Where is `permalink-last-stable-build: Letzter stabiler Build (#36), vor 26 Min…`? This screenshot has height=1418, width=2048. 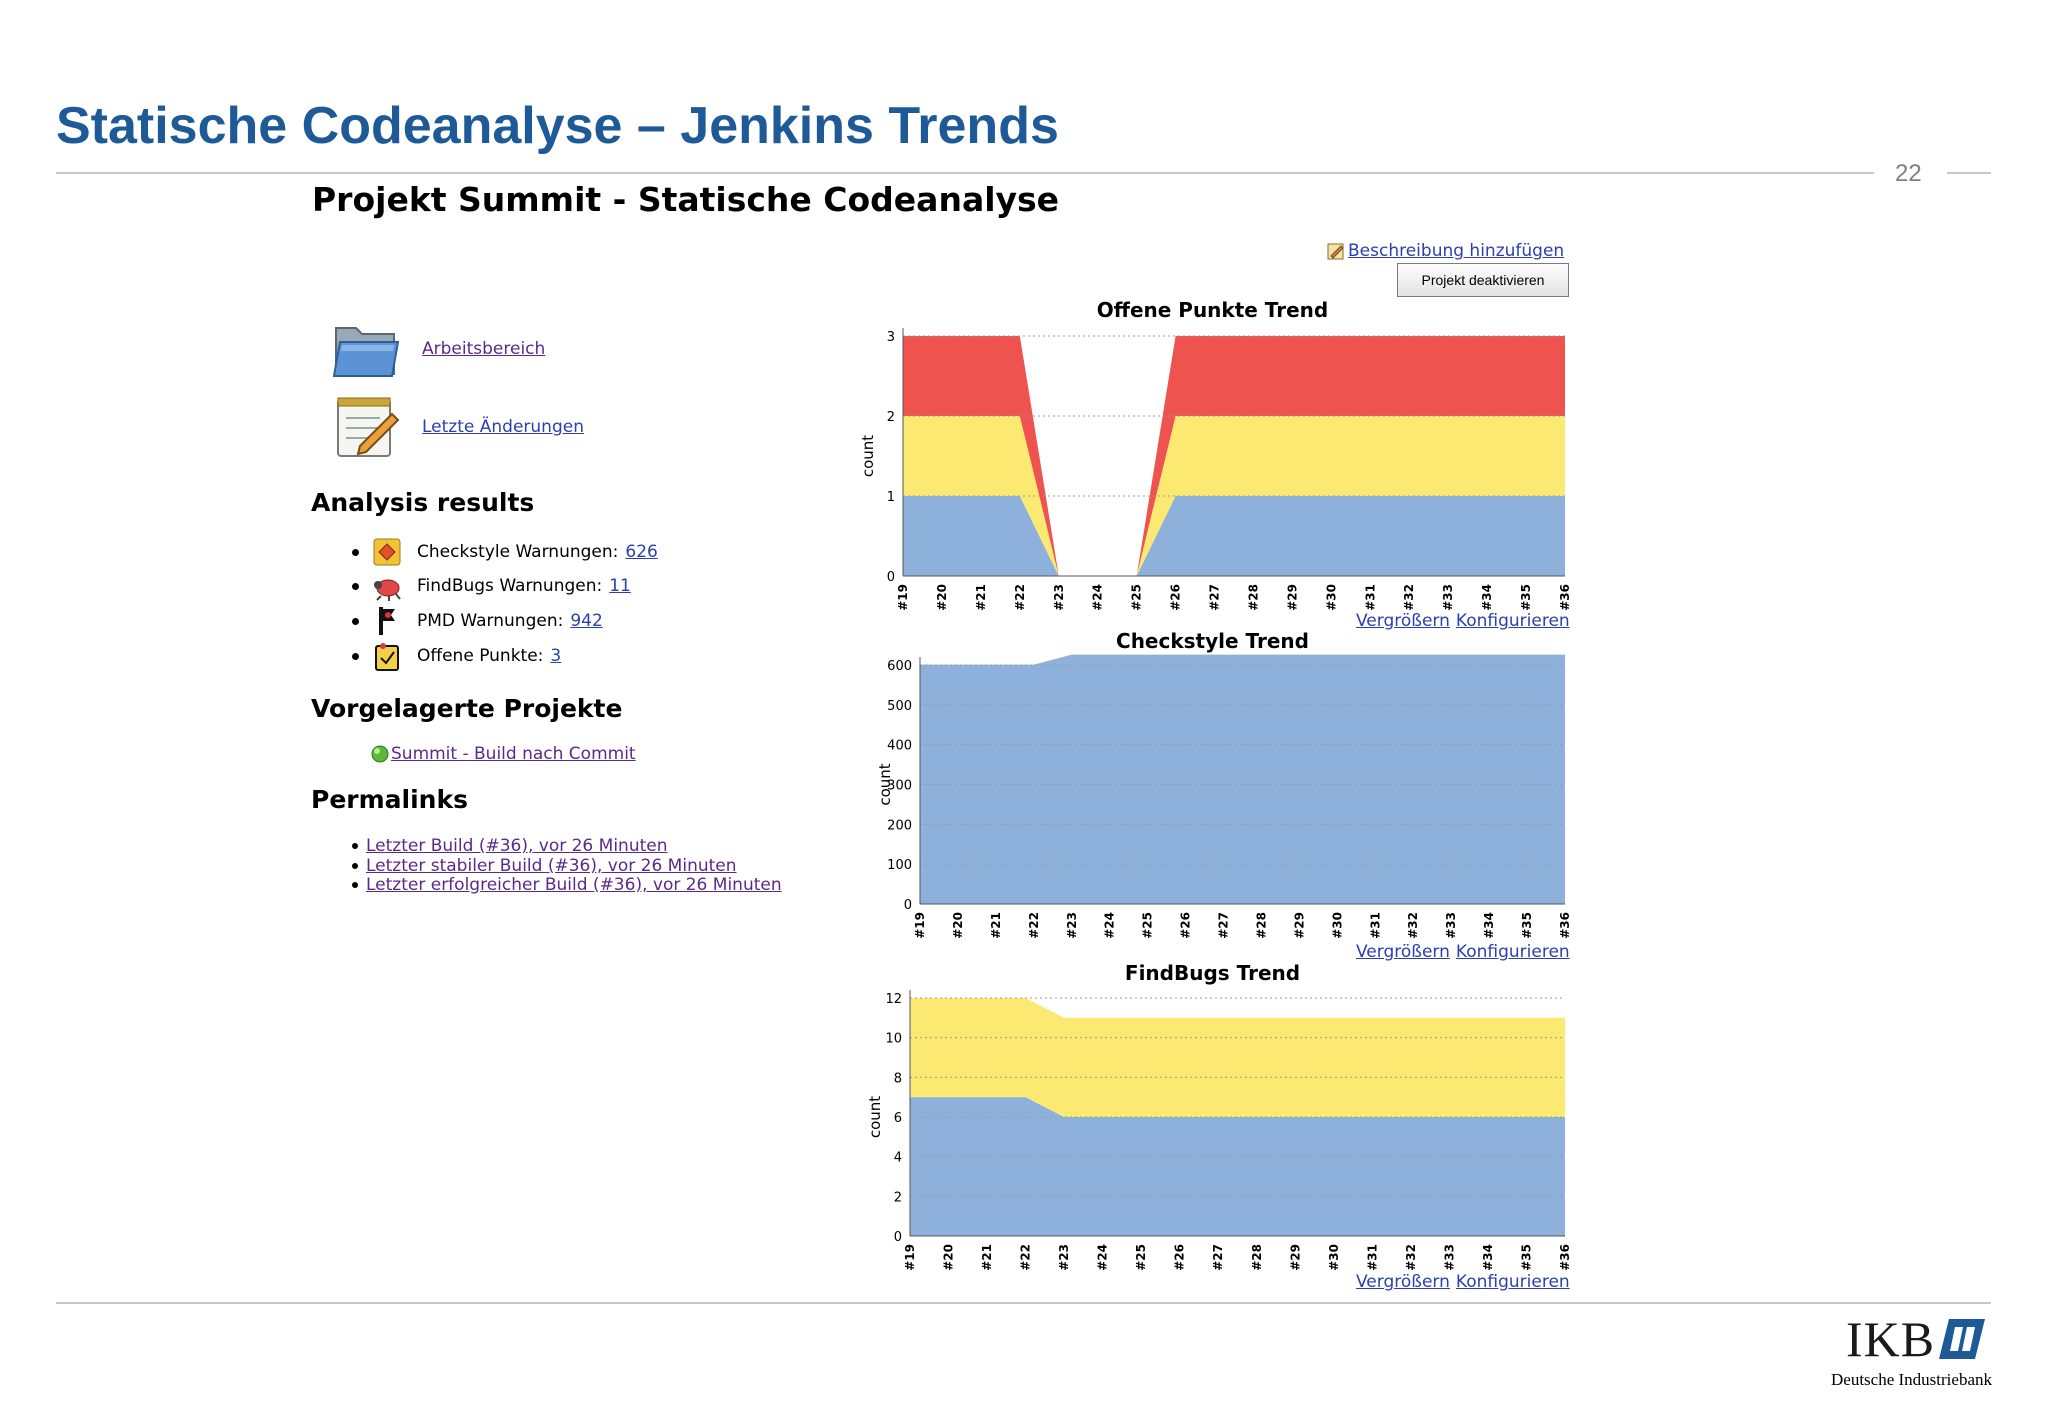 permalink-last-stable-build: Letzter stabiler Build (#36), vor 26 Min… is located at coordinates (551, 866).